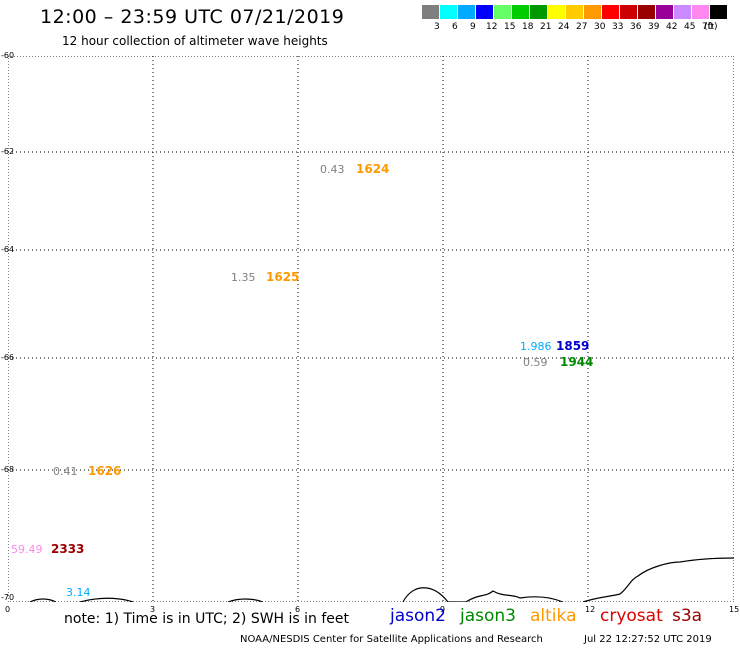  Describe the element at coordinates (536, 346) in the screenshot. I see `wave-height-value: 1.986` at that location.